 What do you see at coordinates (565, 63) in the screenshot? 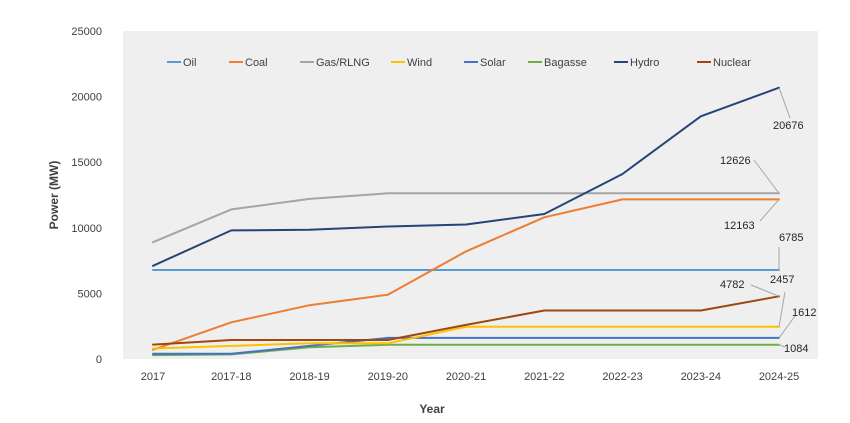
I see `legend-label: Bagasse` at bounding box center [565, 63].